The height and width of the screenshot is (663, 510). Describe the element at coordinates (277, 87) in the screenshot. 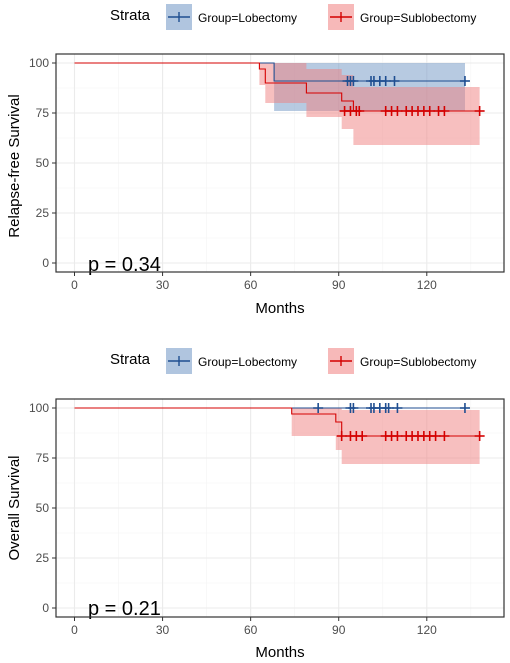

I see `survival-line-sublobectomy` at that location.